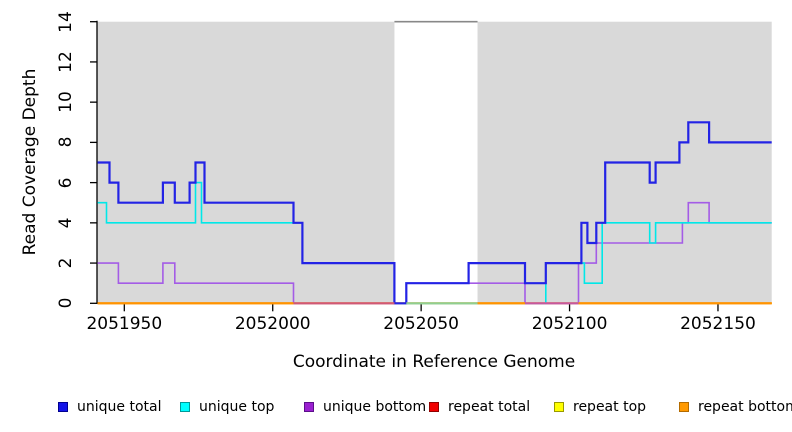  Describe the element at coordinates (421, 324) in the screenshot. I see `x-tick-label: 2052050` at that location.